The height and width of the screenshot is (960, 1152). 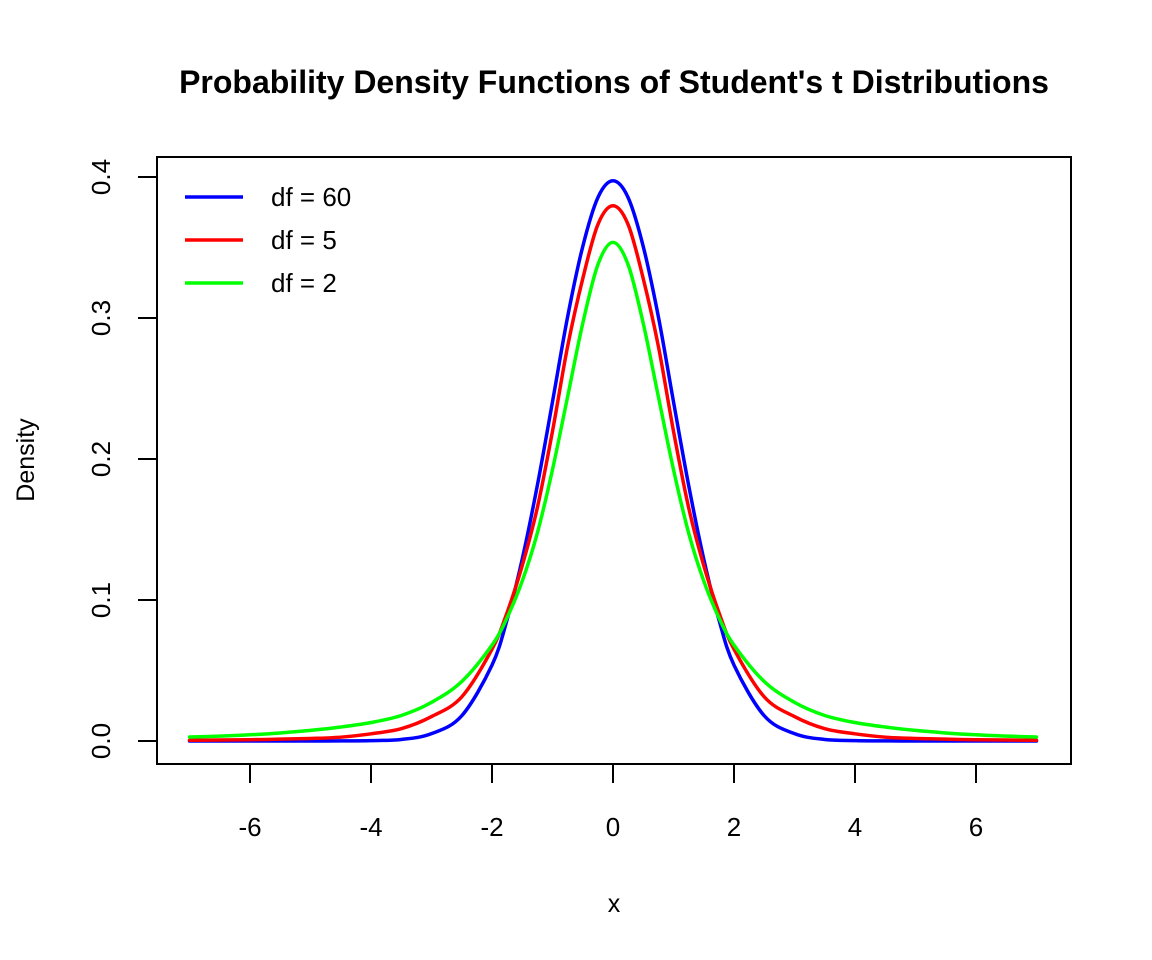 What do you see at coordinates (976, 827) in the screenshot?
I see `x-tick-label: 6` at bounding box center [976, 827].